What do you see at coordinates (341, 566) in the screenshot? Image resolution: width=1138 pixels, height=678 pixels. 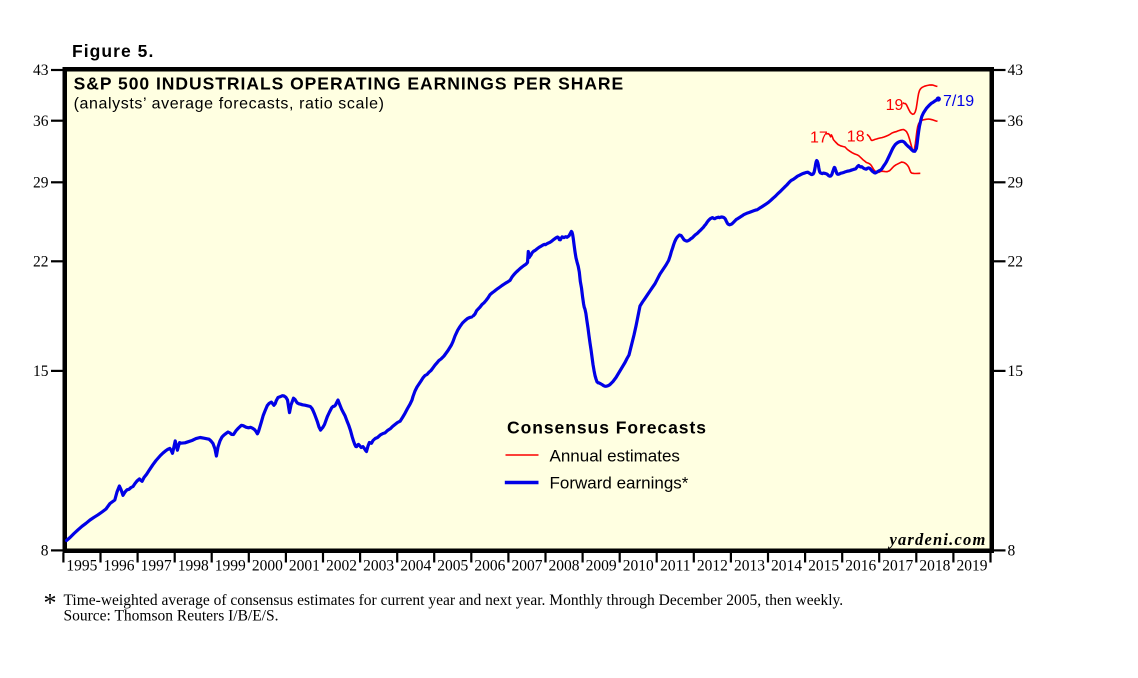 I see `svg-text: 2002` at bounding box center [341, 566].